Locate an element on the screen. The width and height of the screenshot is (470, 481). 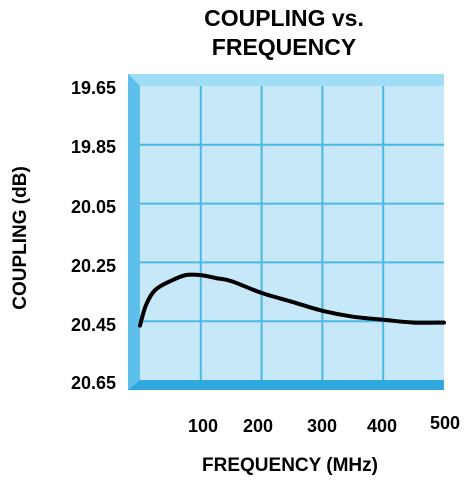
chart-title-line2: FREQUENCY is located at coordinates (284, 47).